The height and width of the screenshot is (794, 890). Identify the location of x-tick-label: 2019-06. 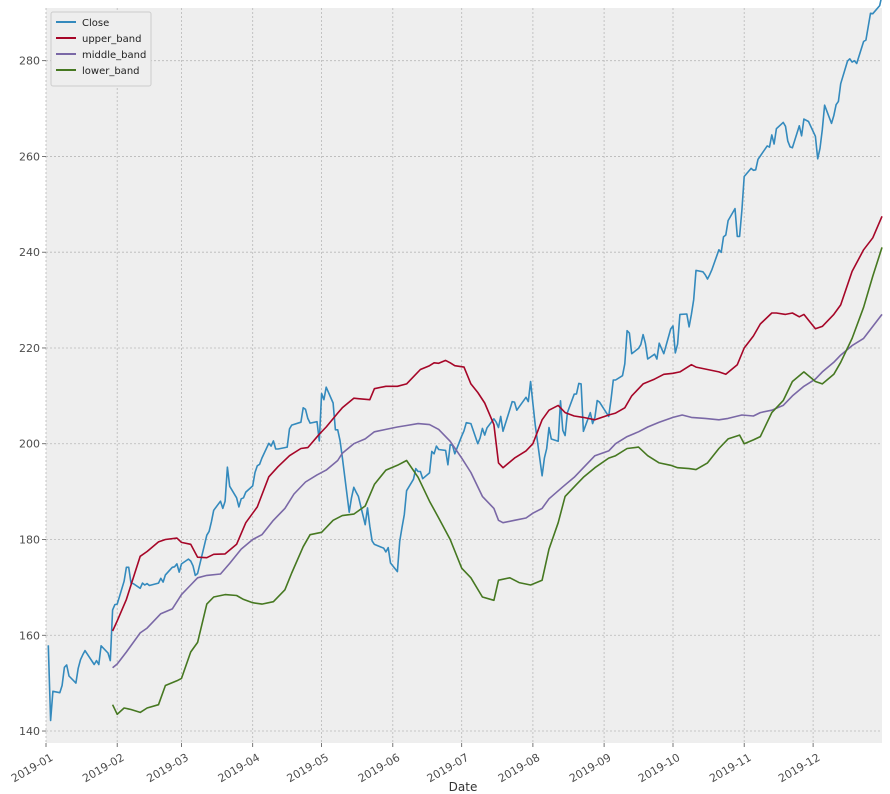
(379, 768).